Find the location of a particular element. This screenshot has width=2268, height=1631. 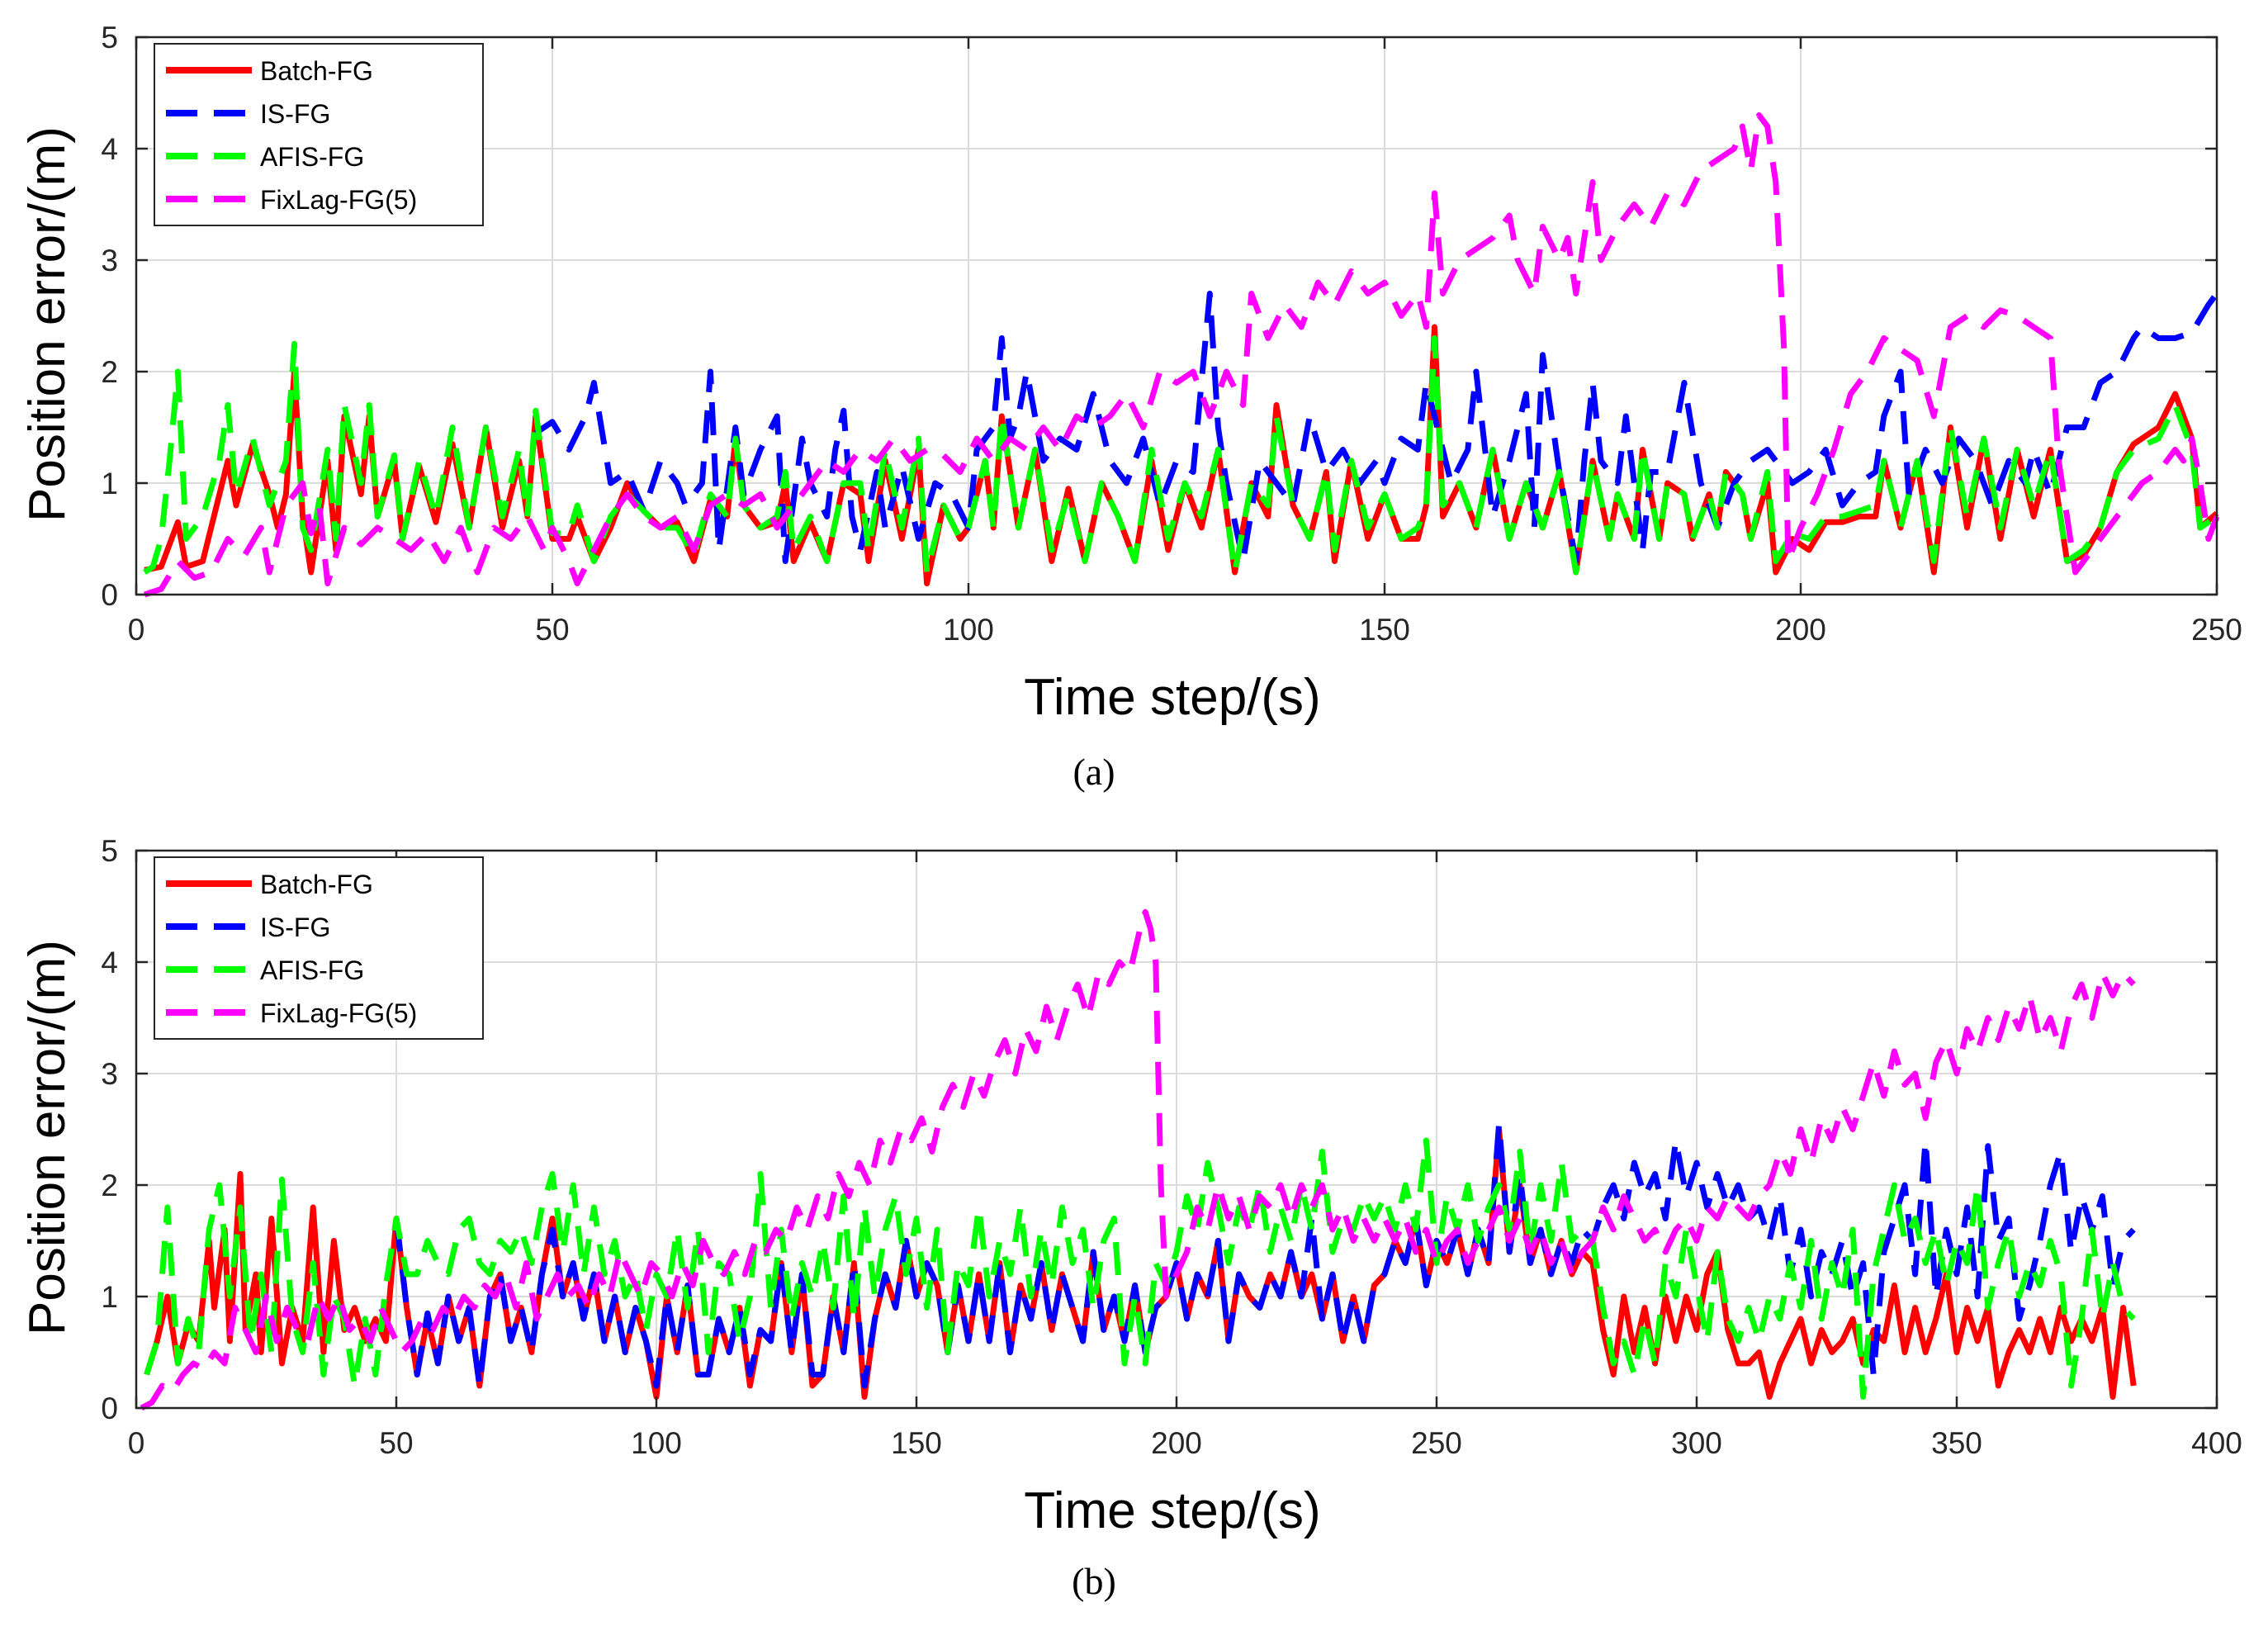

x-tick-label: 300 is located at coordinates (1696, 1443).